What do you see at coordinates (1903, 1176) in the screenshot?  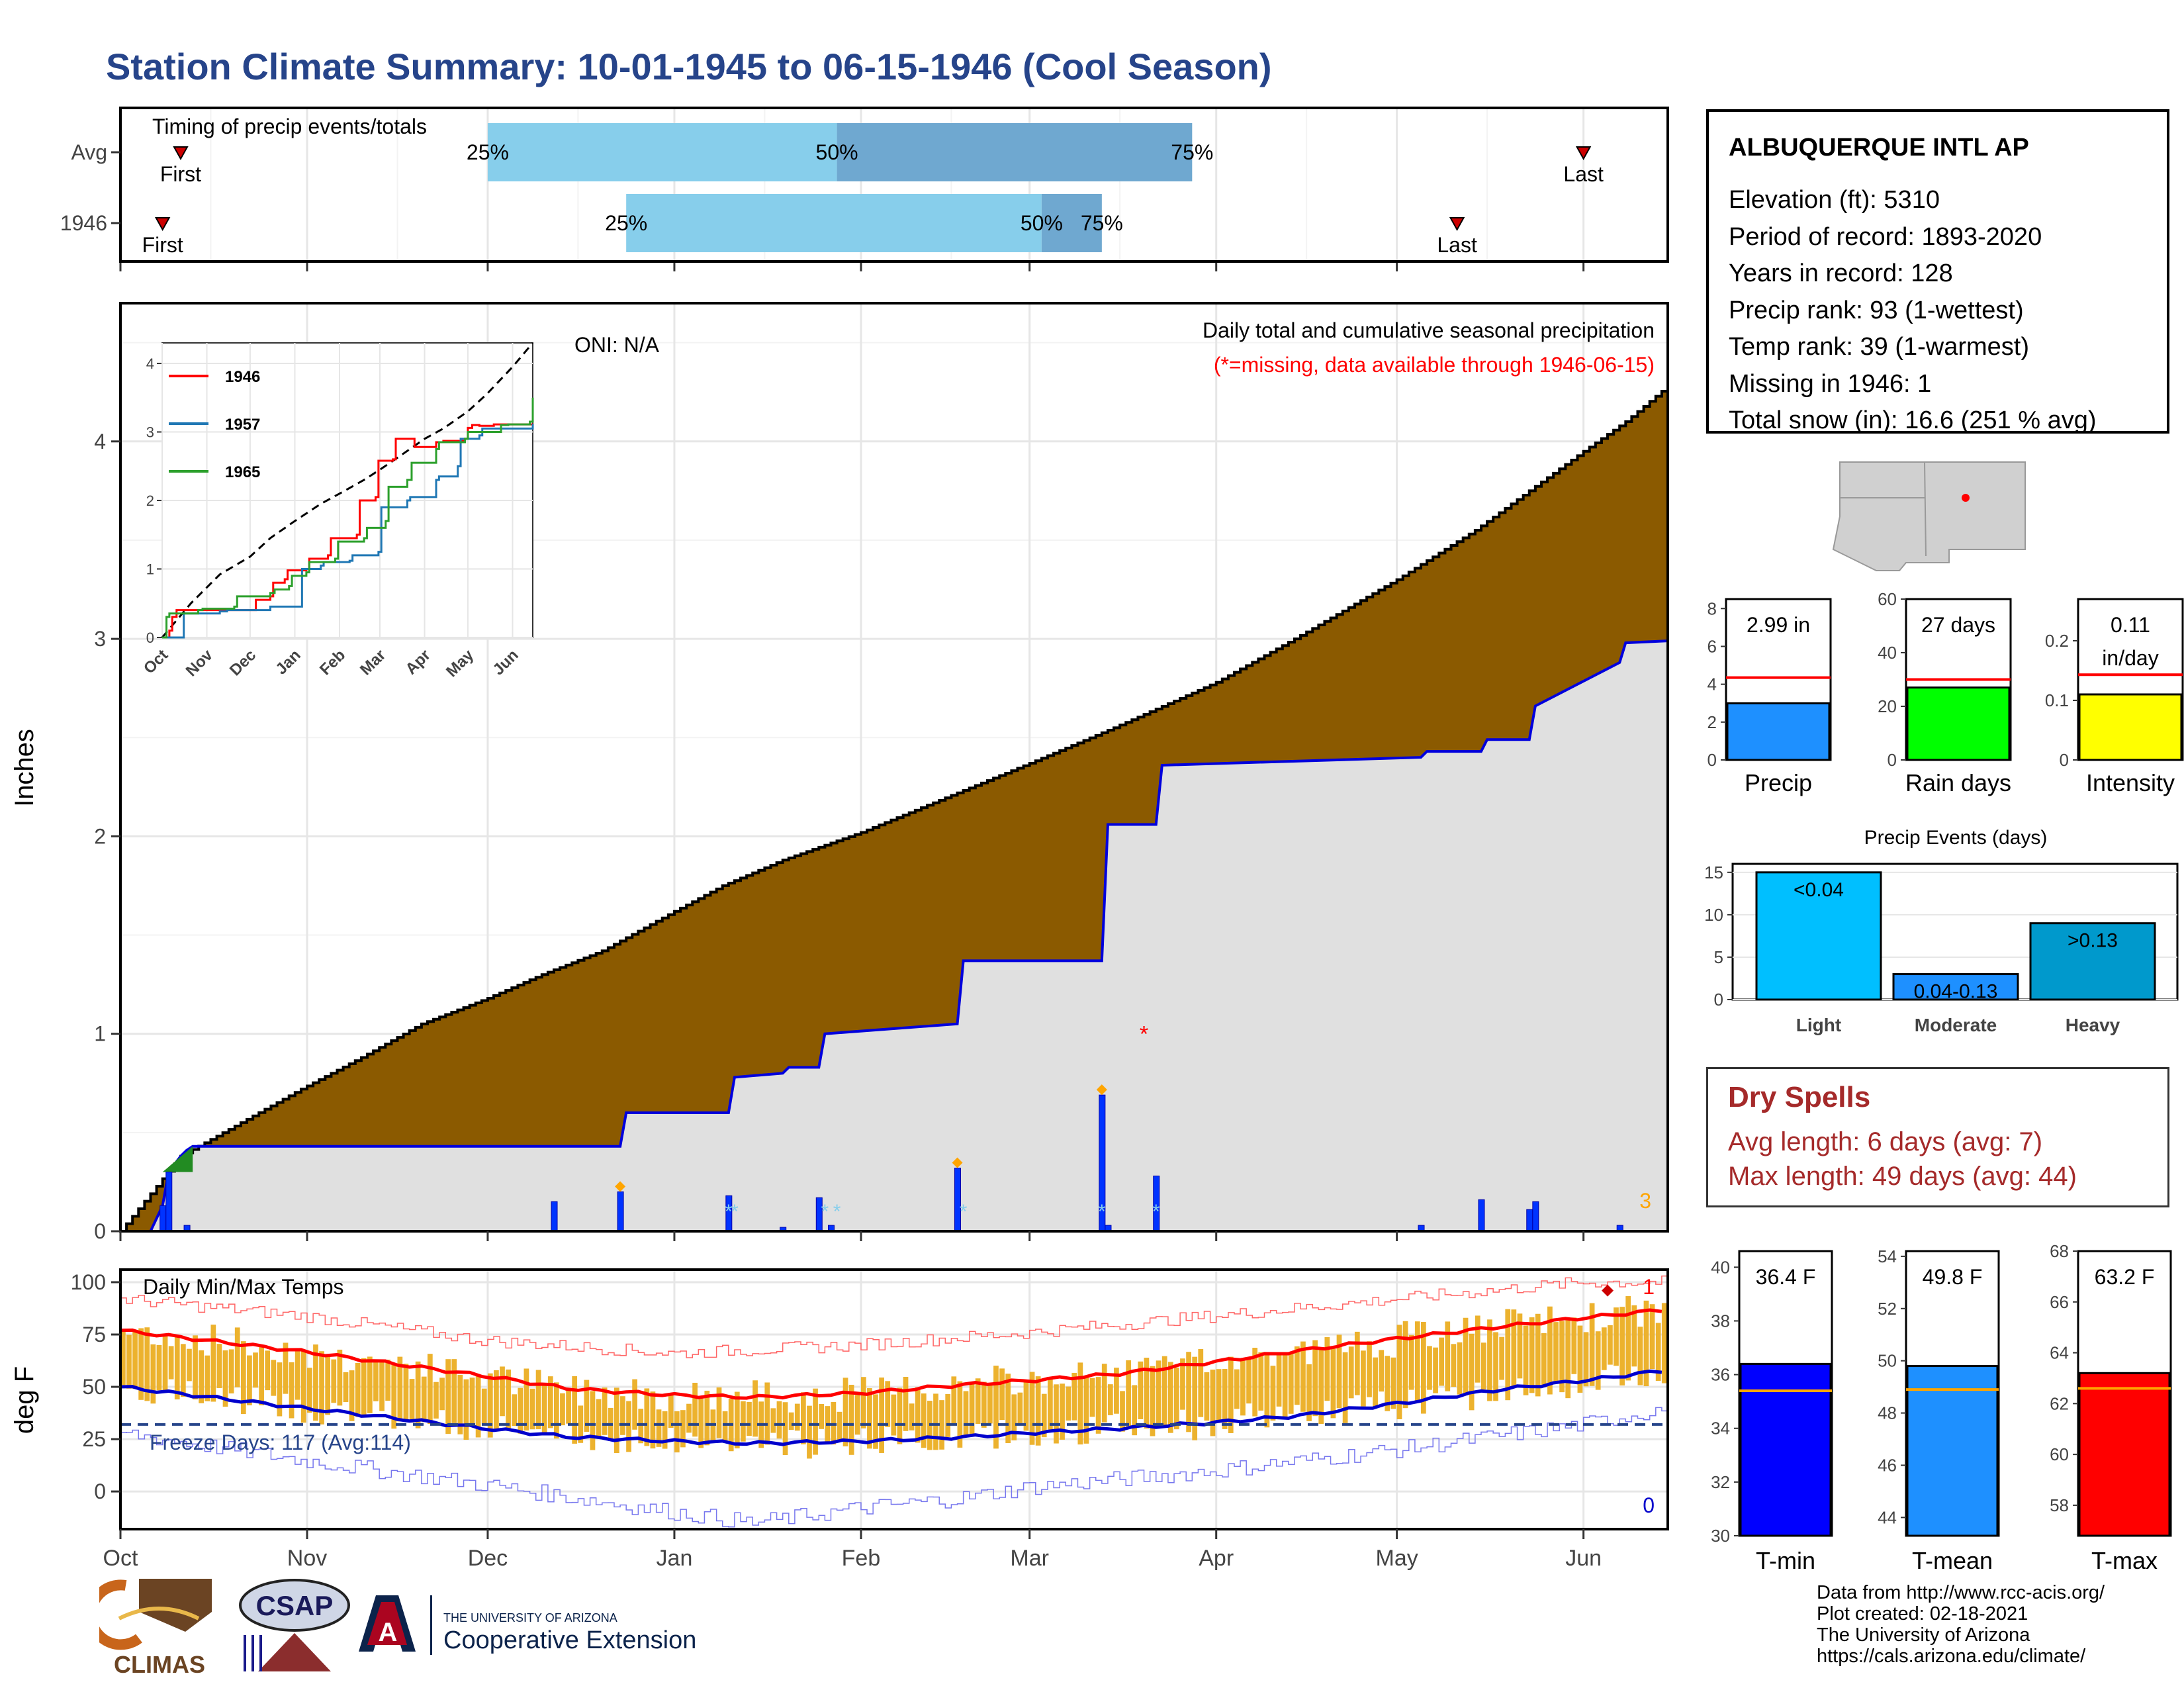 I see `dry-spells-max: Max length: 49 days (avg: 44)` at bounding box center [1903, 1176].